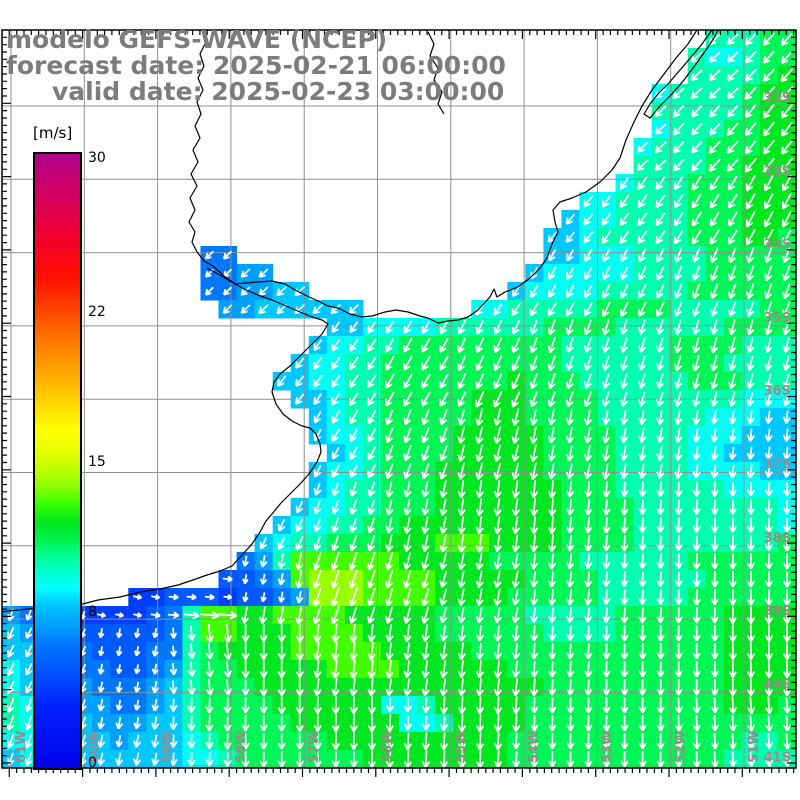 This screenshot has height=800, width=800. I want to click on colorbar-tick-label: 30, so click(97, 158).